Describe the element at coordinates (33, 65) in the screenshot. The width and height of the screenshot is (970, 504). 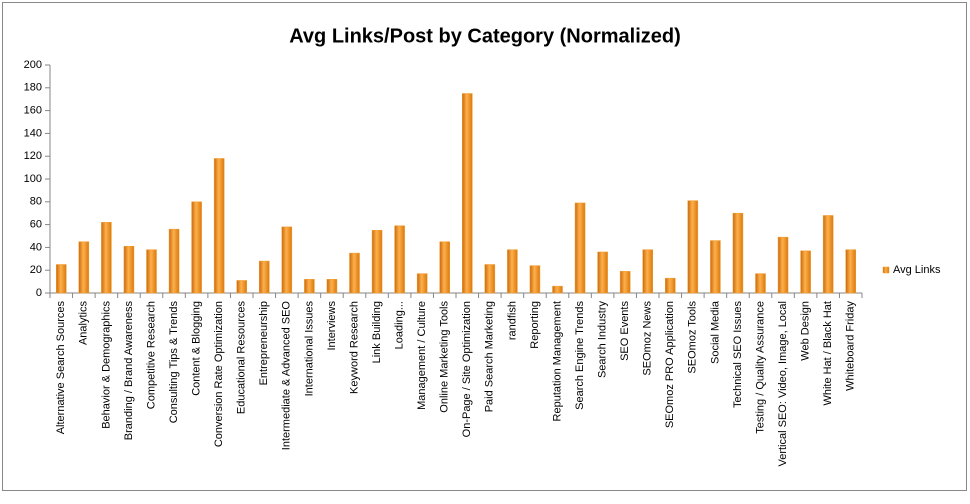
I see `y-tick-label: 200` at that location.